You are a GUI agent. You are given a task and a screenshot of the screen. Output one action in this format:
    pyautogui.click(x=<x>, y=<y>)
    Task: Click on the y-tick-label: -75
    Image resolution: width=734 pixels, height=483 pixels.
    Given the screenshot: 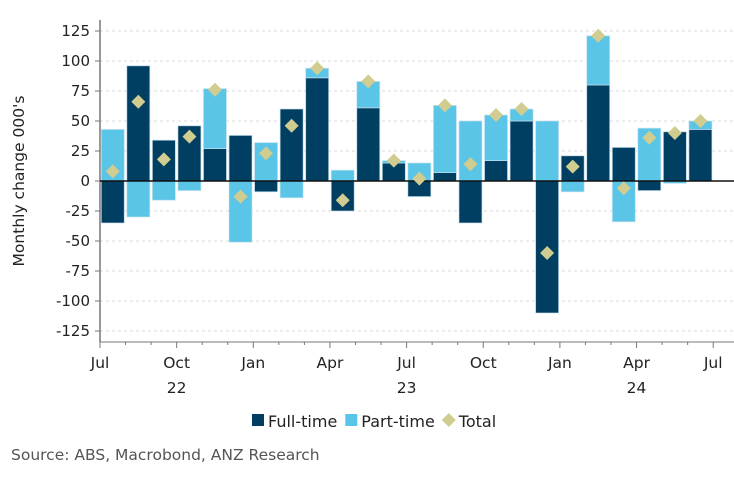 What is the action you would take?
    pyautogui.click(x=78, y=271)
    